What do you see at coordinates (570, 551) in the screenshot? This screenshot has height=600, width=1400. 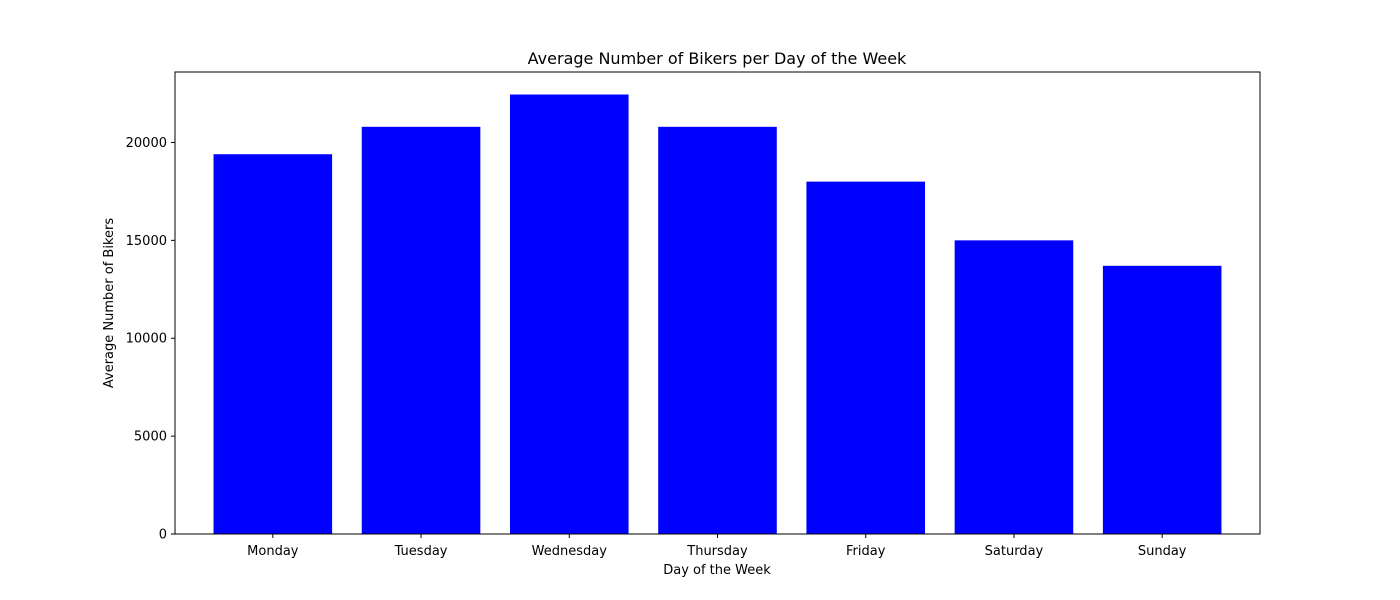 I see `x-tick-label-wednesday: Wednesday` at bounding box center [570, 551].